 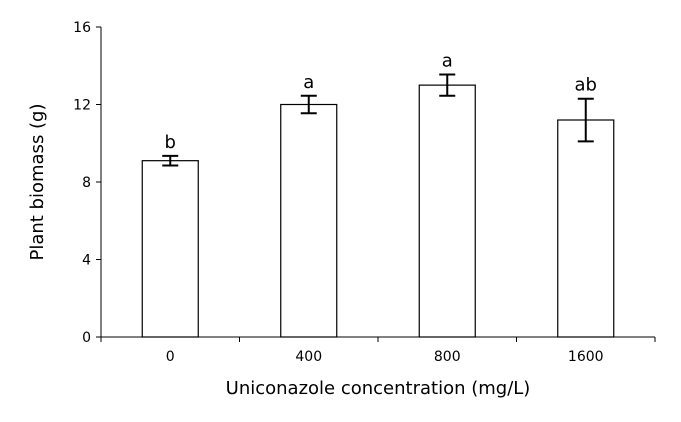 What do you see at coordinates (82, 106) in the screenshot?
I see `y-tick-label: 12` at bounding box center [82, 106].